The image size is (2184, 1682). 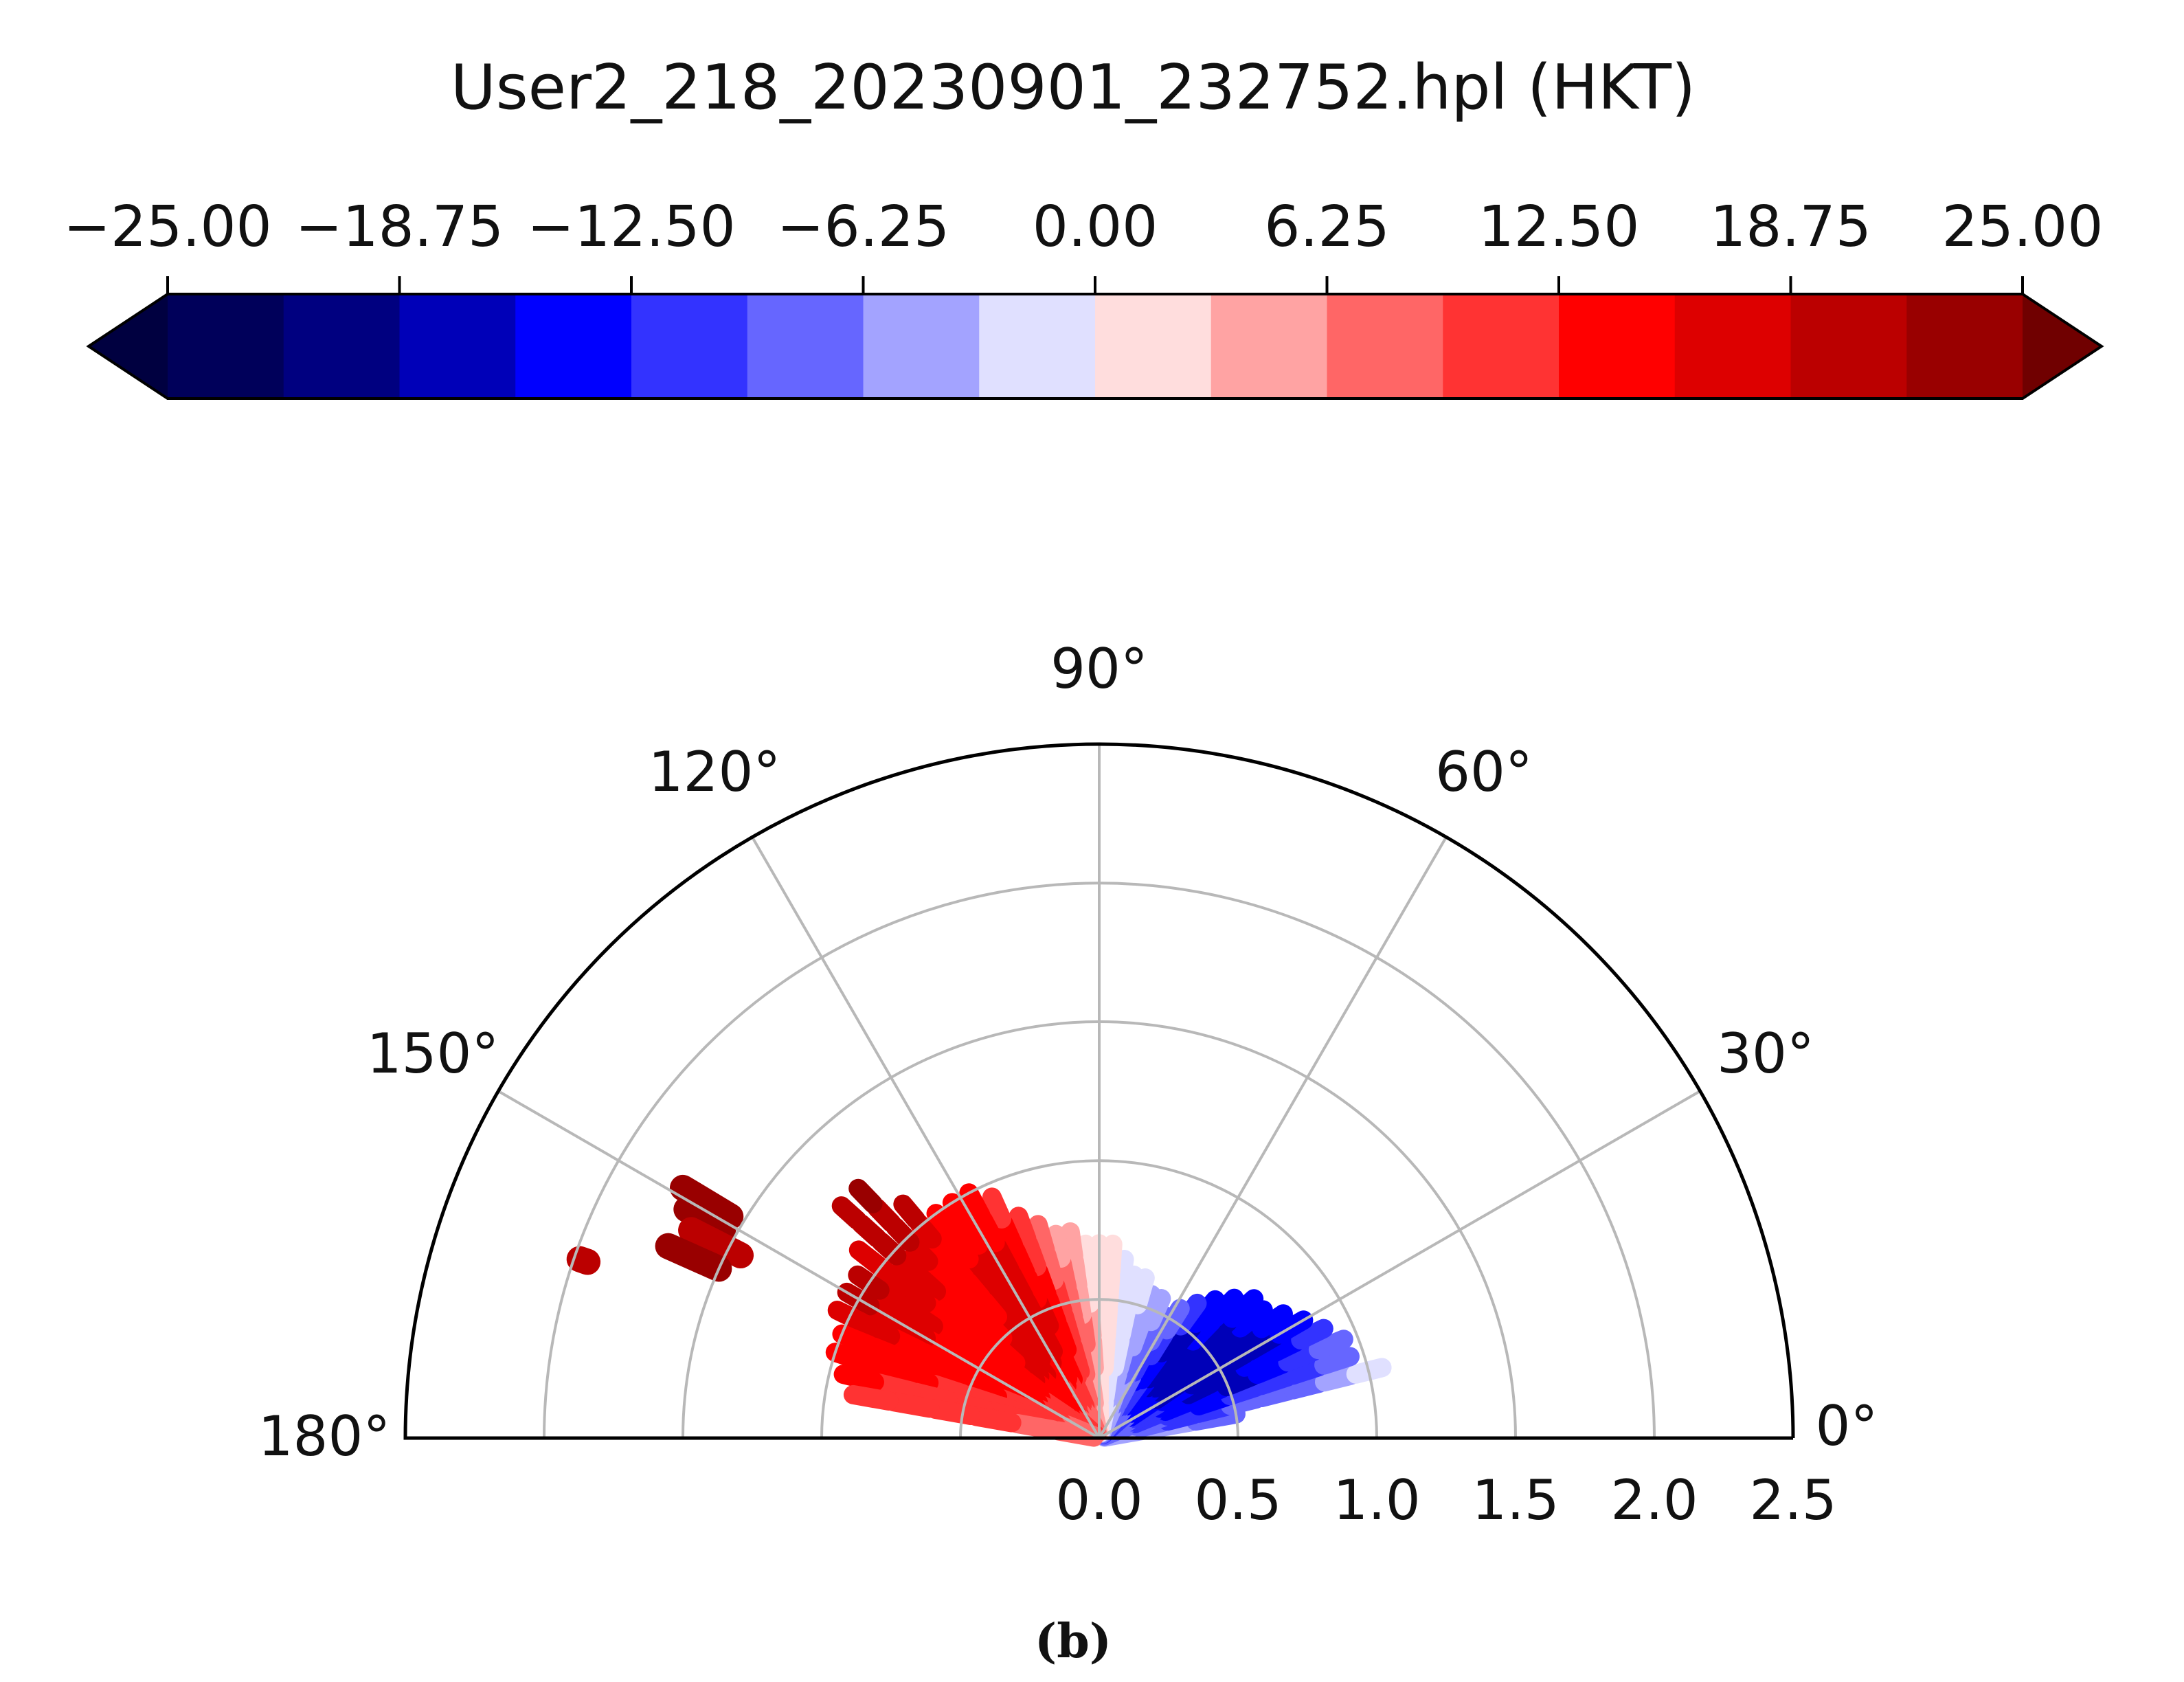 I want to click on colorbar-tick-label: −18.75, so click(x=400, y=227).